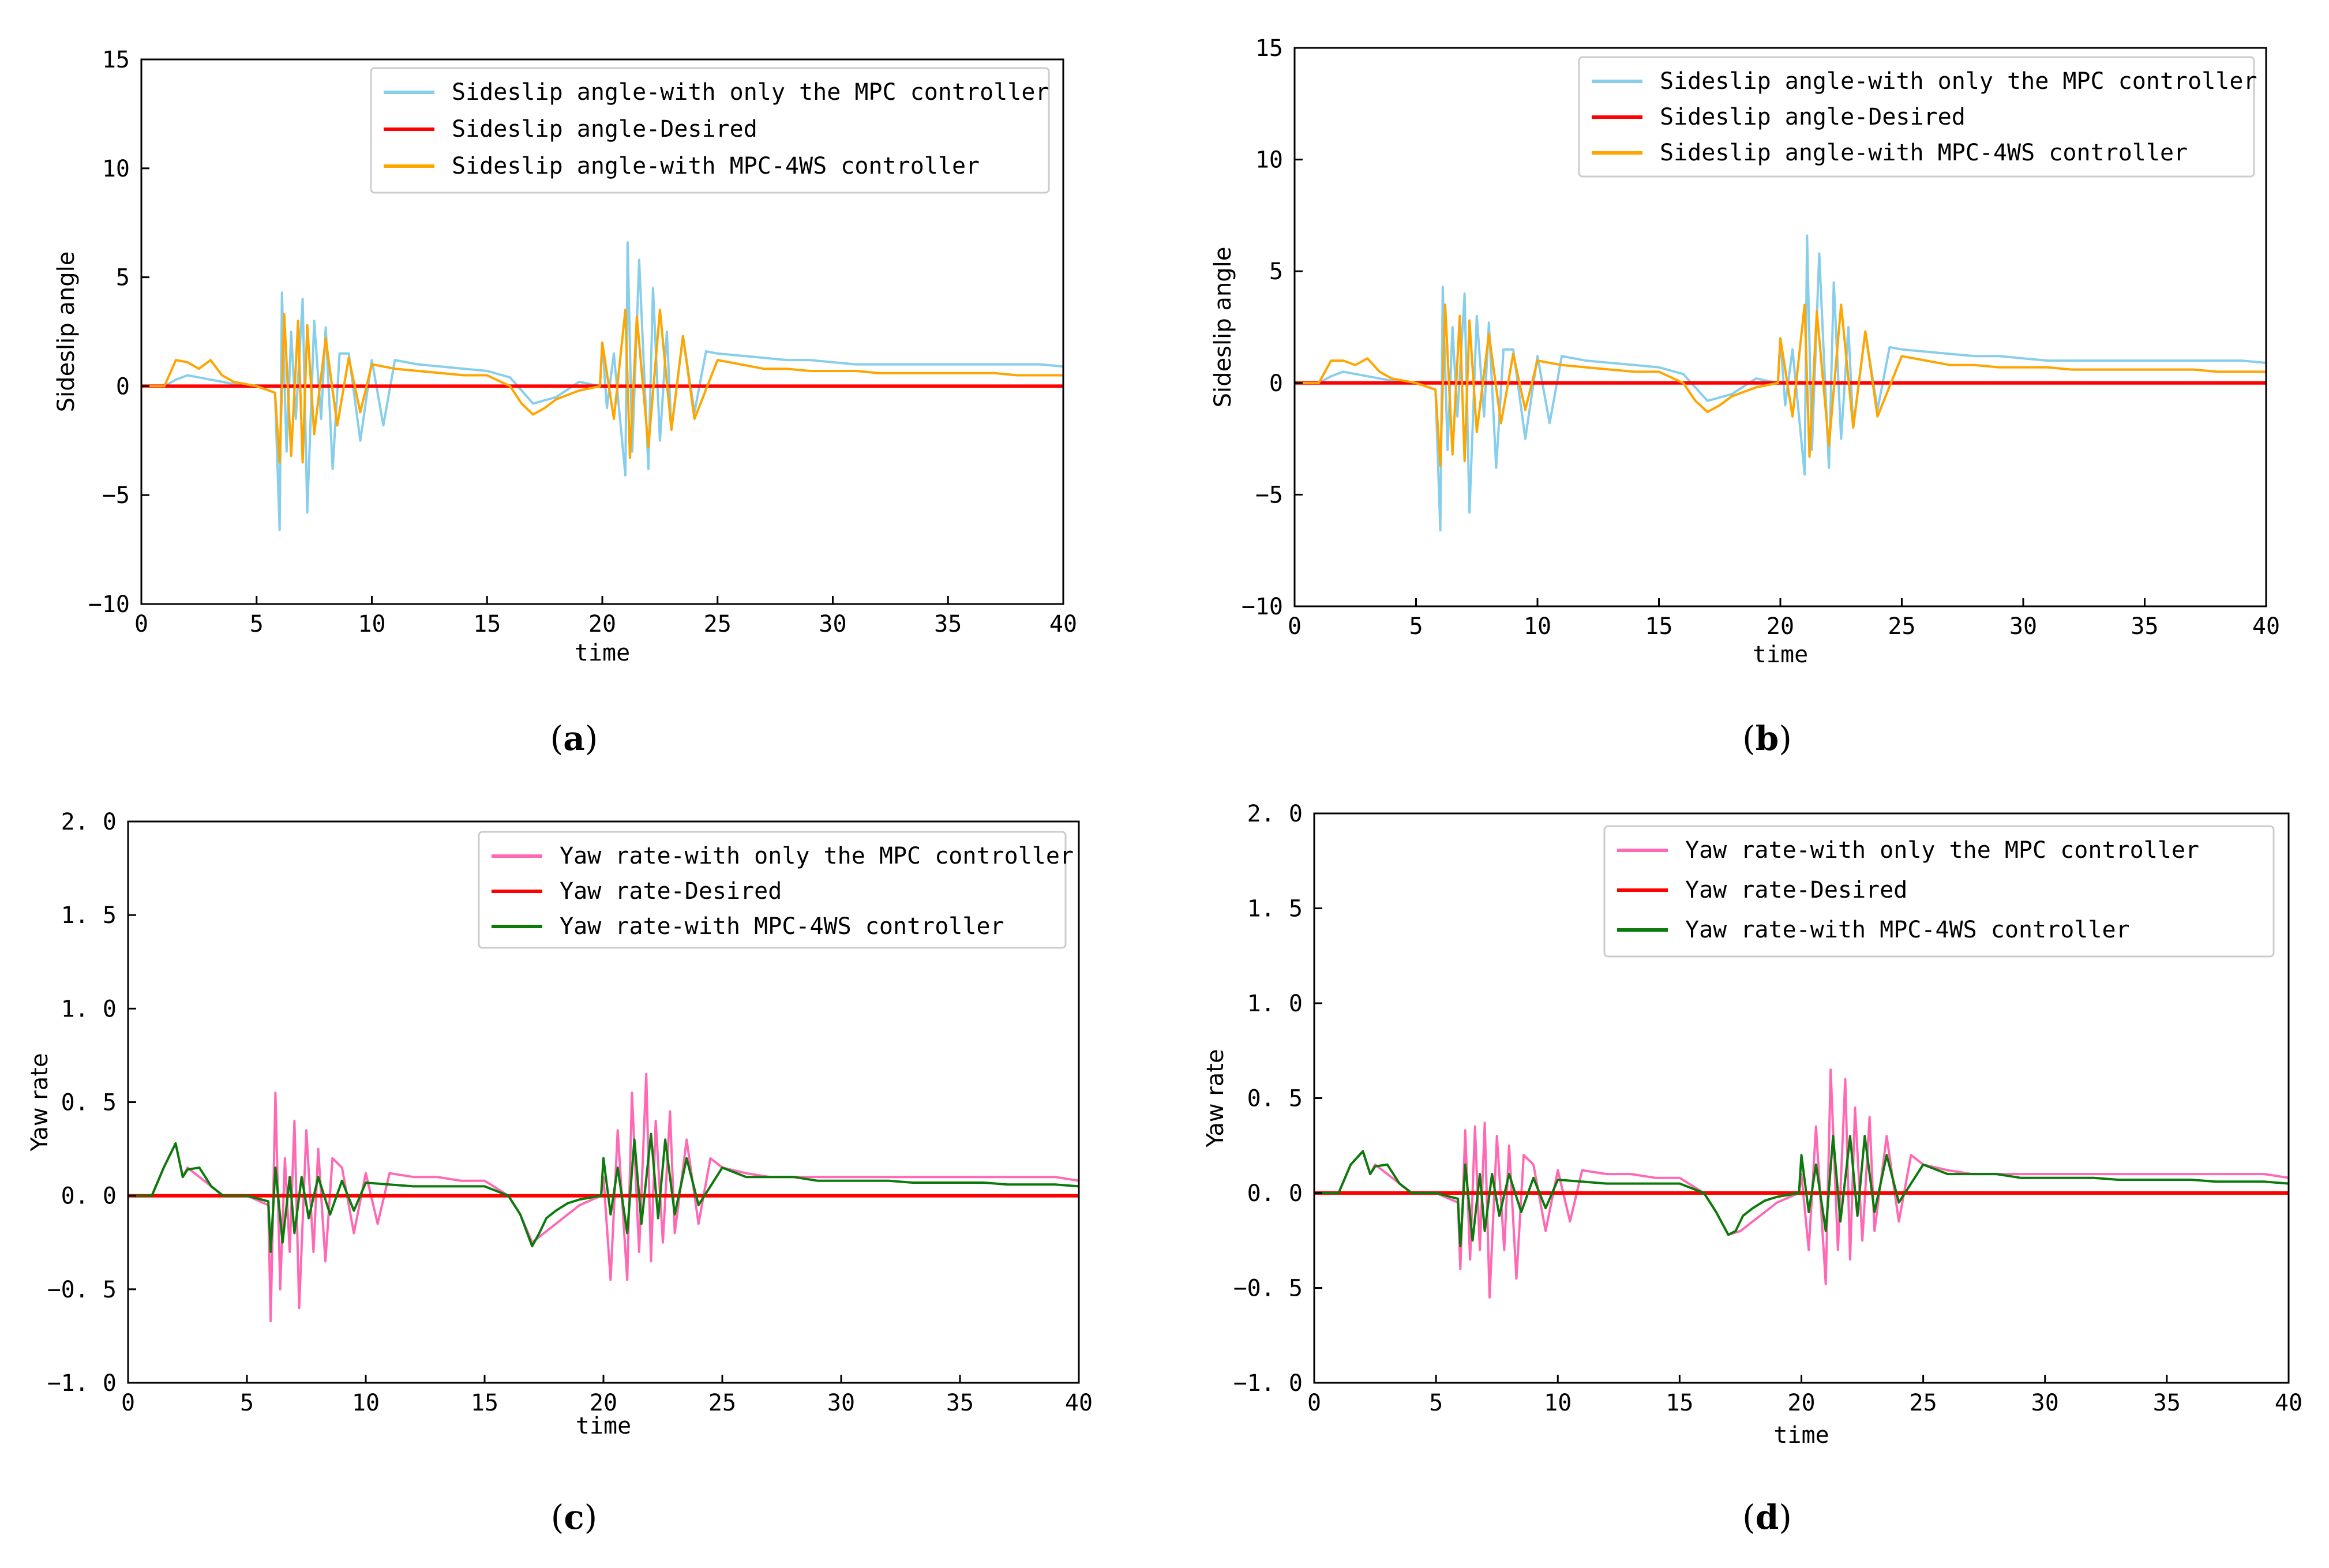 The image size is (2329, 1568). I want to click on panel-caption: (d), so click(1767, 1517).